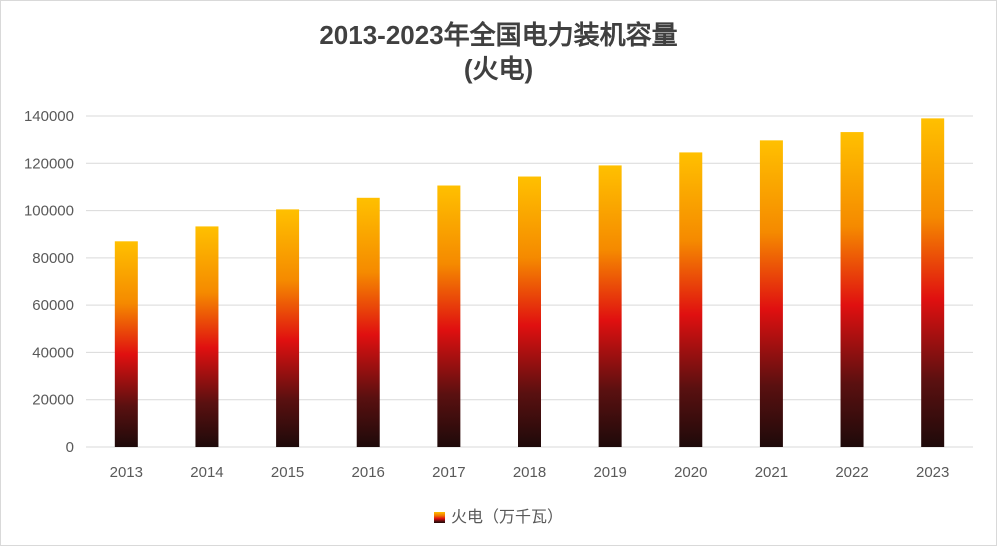 Image resolution: width=997 pixels, height=546 pixels. Describe the element at coordinates (851, 472) in the screenshot. I see `x-tick-label: 2022` at that location.